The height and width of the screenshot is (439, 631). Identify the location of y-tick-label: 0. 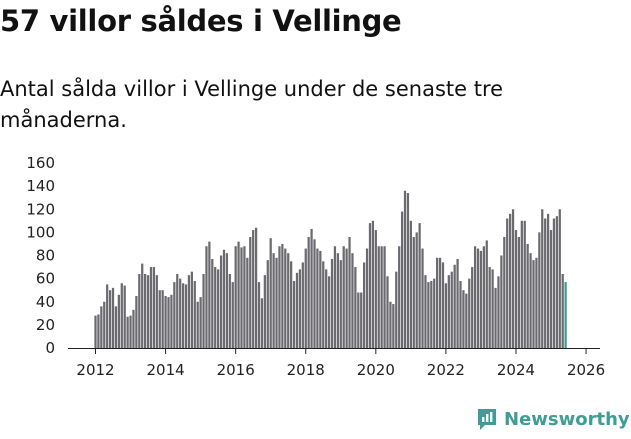
(50, 348).